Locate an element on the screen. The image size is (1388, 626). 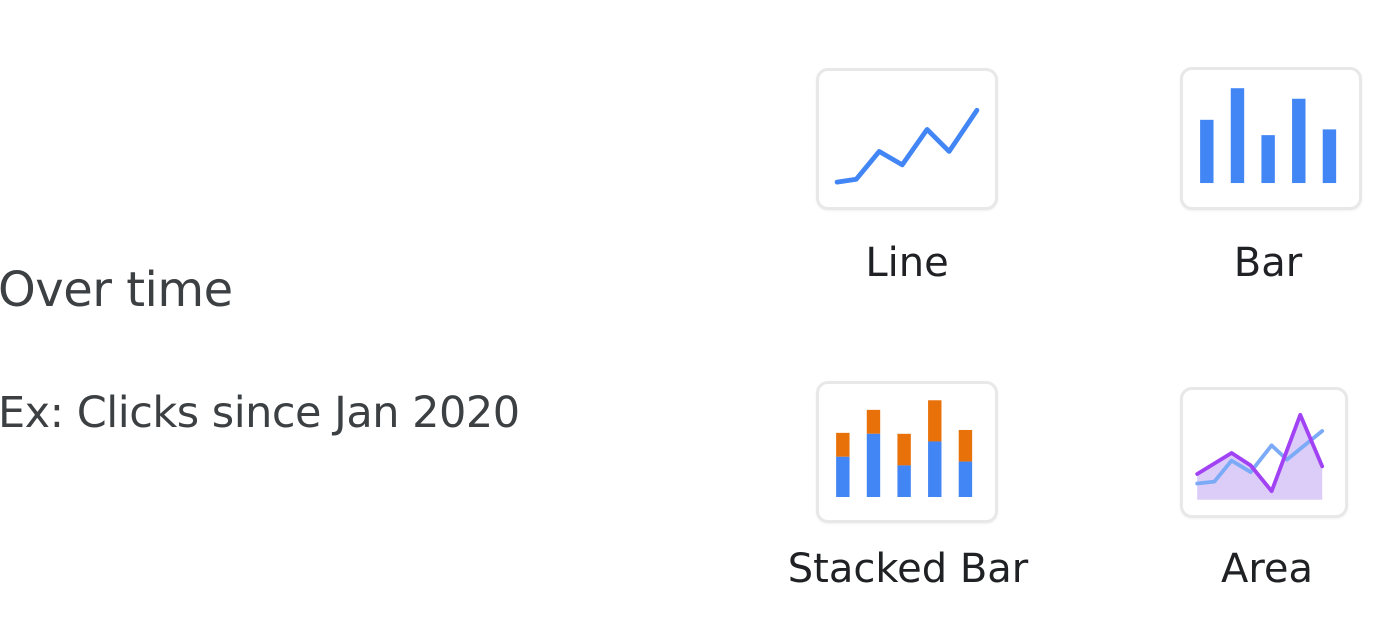
bar-chart-option is located at coordinates (1271, 138).